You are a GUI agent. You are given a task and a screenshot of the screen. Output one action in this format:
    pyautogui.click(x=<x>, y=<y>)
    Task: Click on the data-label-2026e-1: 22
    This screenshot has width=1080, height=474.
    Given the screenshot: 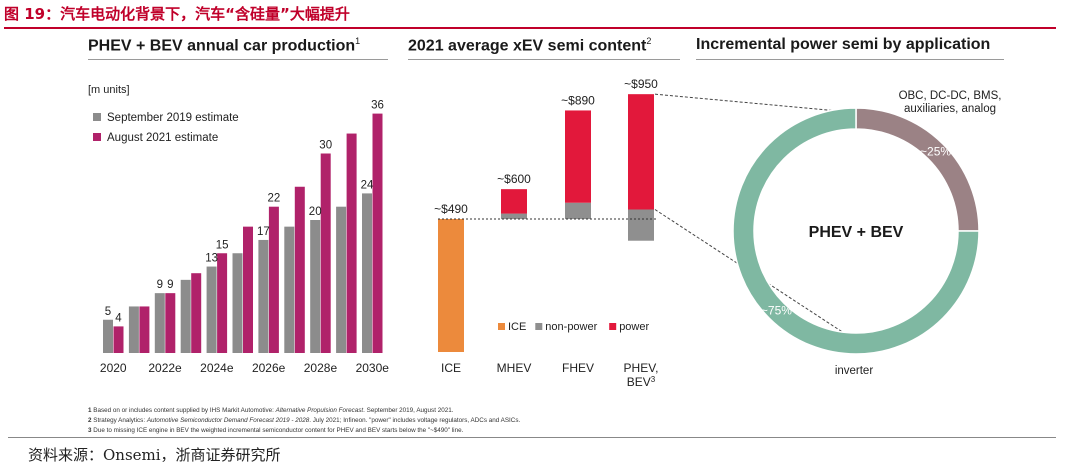 What is the action you would take?
    pyautogui.click(x=274, y=199)
    